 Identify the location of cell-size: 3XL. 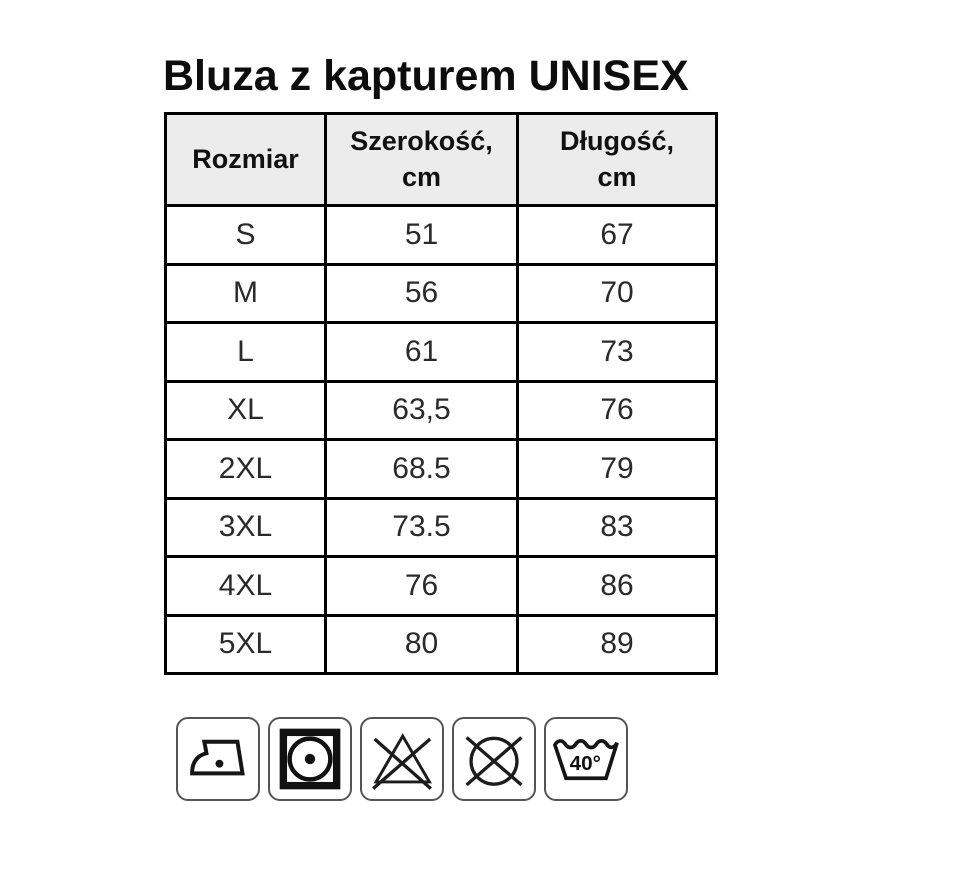
(245, 527).